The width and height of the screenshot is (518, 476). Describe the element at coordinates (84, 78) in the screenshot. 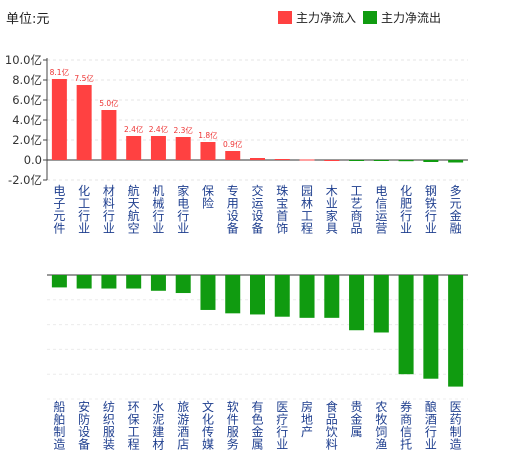

I see `data-label: 7.5亿` at that location.